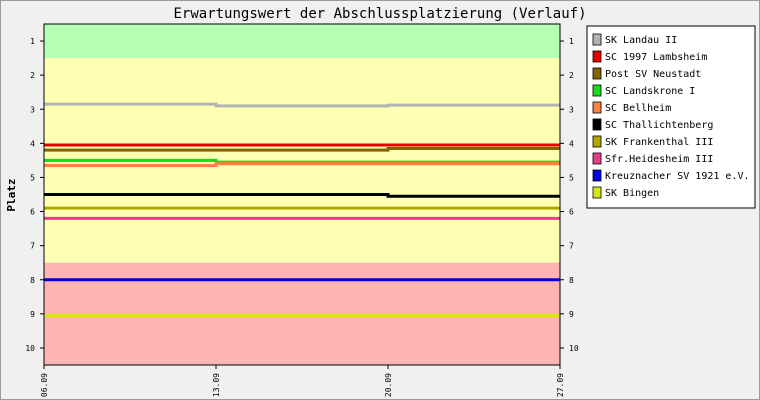 This screenshot has height=400, width=760. I want to click on legend-label: SC 1997 Lambsheim, so click(656, 57).